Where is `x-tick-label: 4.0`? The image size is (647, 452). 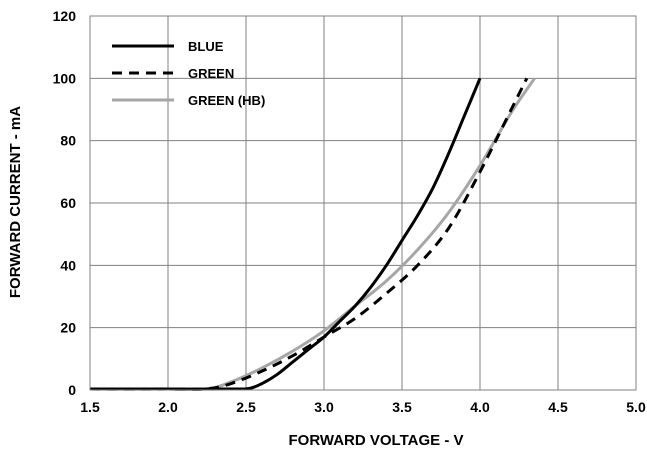 x-tick-label: 4.0 is located at coordinates (480, 407).